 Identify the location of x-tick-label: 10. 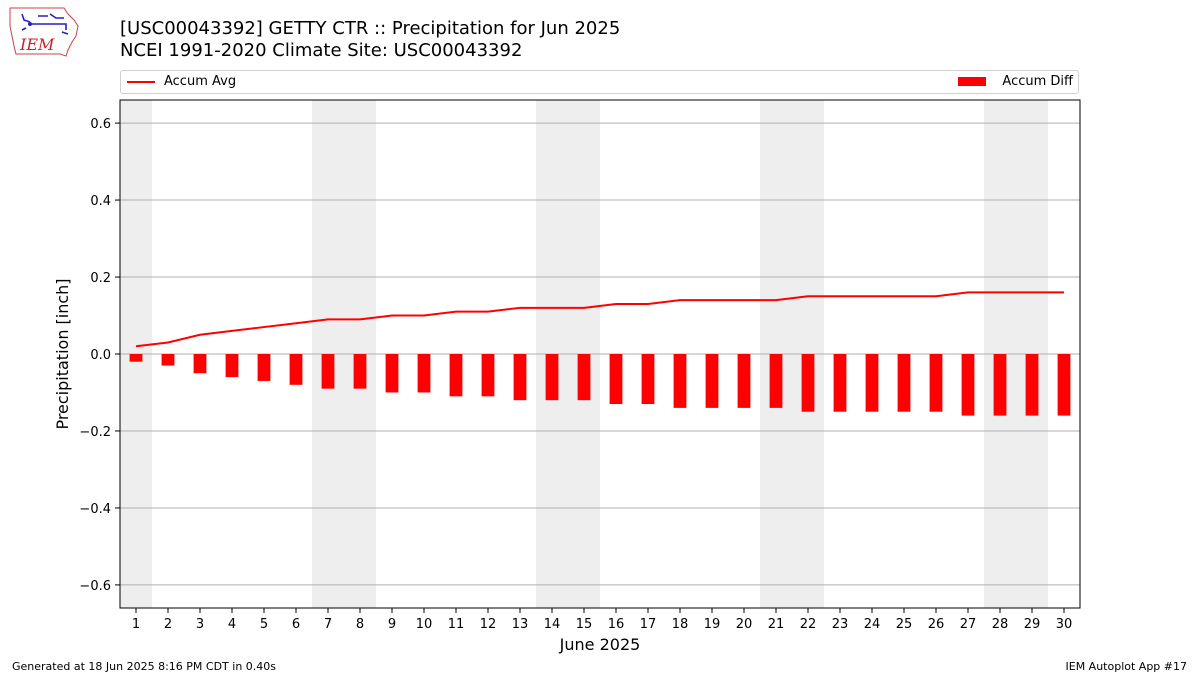
(424, 624).